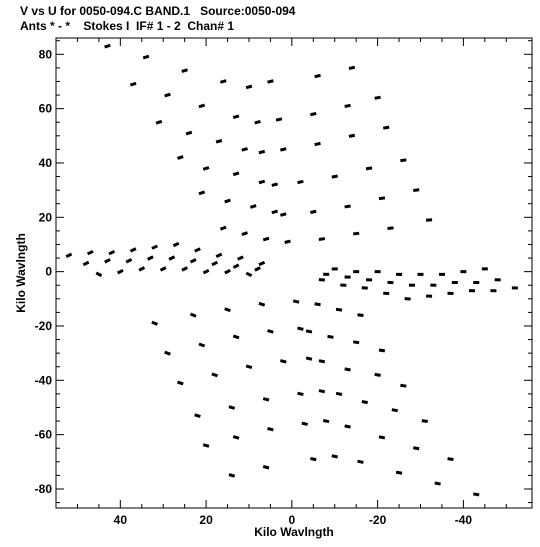 This screenshot has width=540, height=547. What do you see at coordinates (44, 326) in the screenshot?
I see `y-tick-label: -20` at bounding box center [44, 326].